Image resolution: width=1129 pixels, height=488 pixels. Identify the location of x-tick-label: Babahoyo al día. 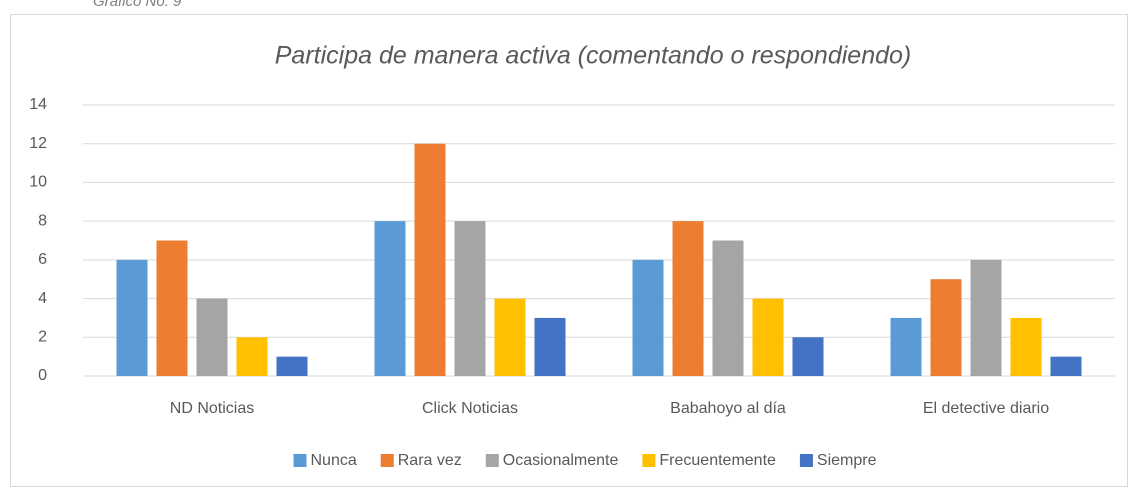
(728, 408).